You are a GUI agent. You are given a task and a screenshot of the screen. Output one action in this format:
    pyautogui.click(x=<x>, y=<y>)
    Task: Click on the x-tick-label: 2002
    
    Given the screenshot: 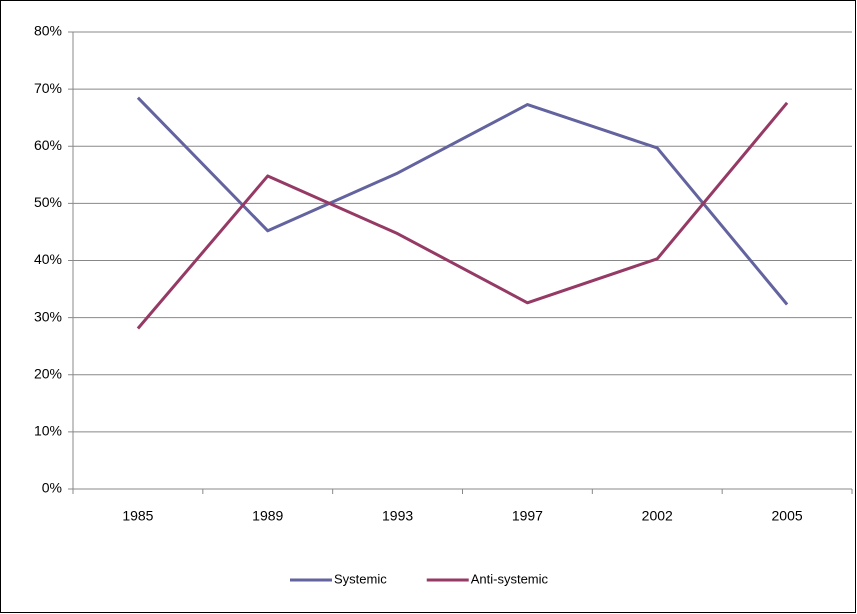 What is the action you would take?
    pyautogui.click(x=657, y=516)
    